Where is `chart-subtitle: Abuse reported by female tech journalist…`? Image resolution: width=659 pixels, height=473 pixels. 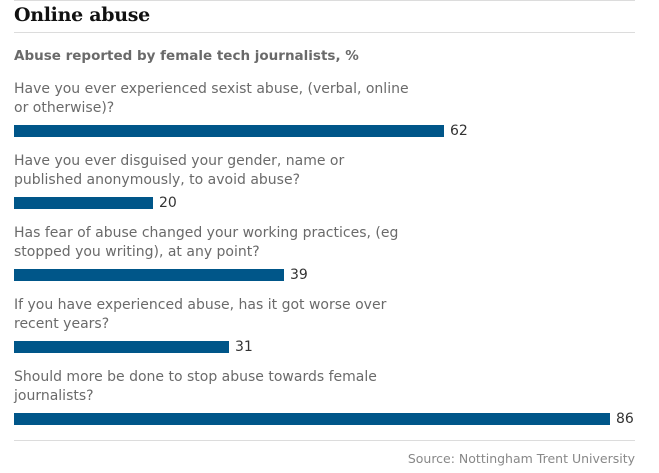 chart-subtitle: Abuse reported by female tech journalist… is located at coordinates (186, 56).